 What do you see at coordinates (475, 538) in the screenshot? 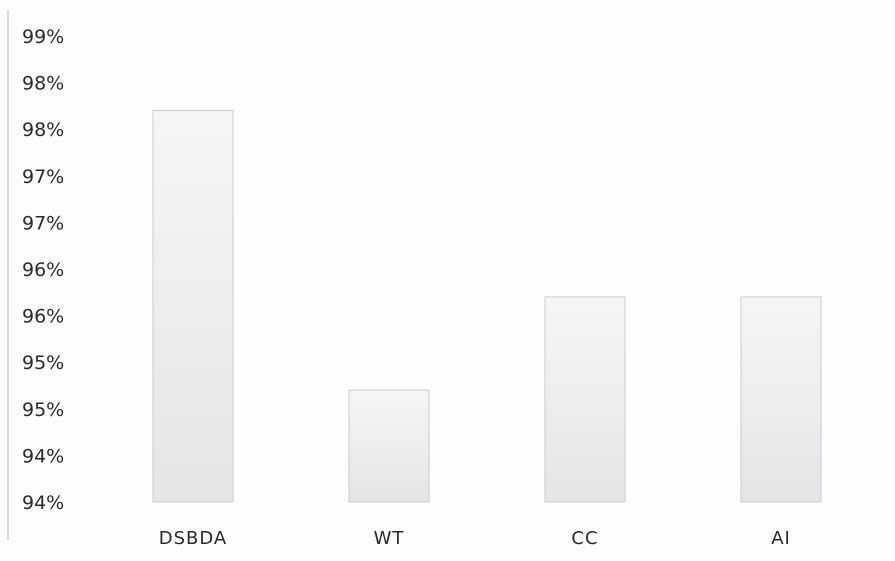
I see `x-axis: DSBDA WT CC AI` at bounding box center [475, 538].